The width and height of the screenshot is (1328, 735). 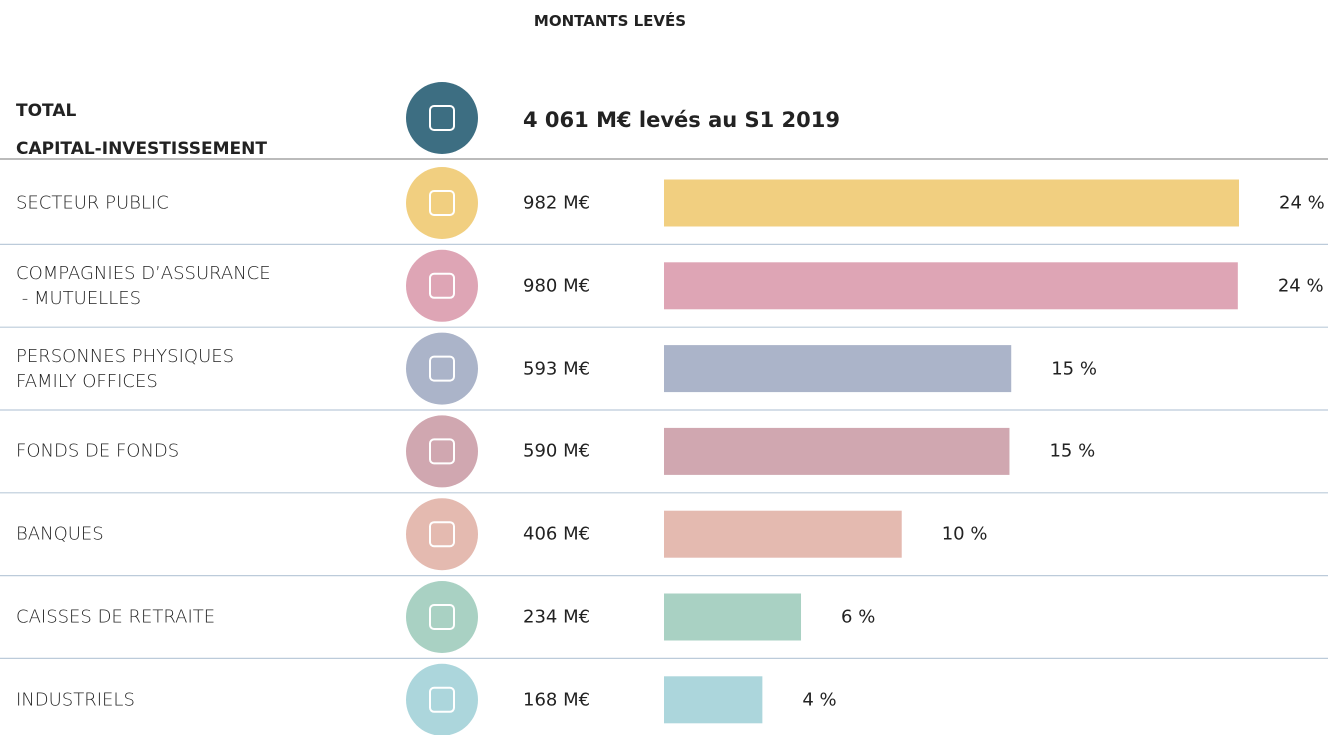 What do you see at coordinates (98, 451) in the screenshot?
I see `category-label: FONDS DE FONDS` at bounding box center [98, 451].